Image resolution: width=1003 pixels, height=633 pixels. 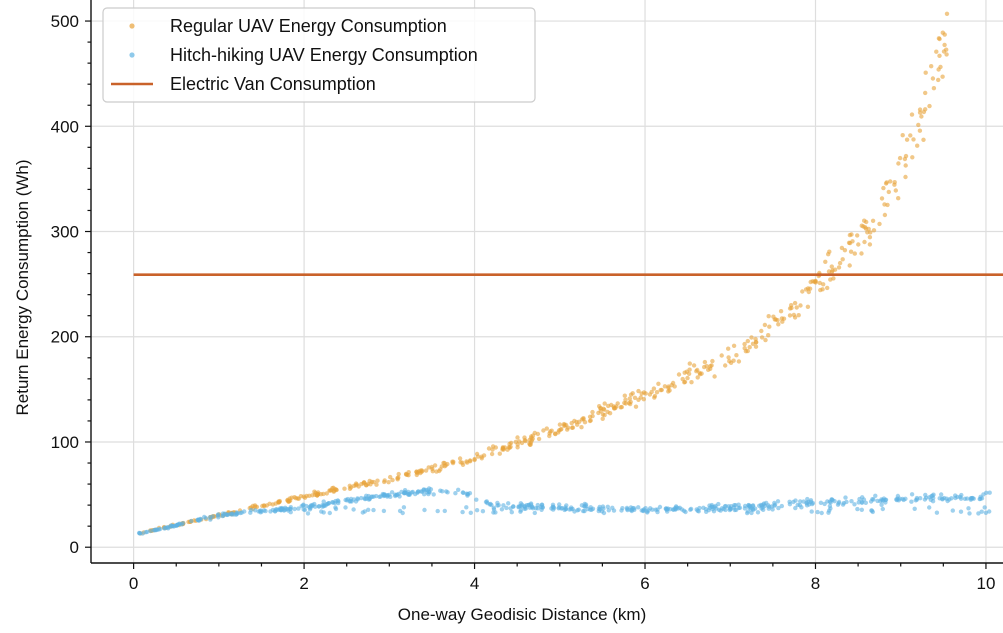 I want to click on x-tick-label: 2, so click(x=303, y=583).